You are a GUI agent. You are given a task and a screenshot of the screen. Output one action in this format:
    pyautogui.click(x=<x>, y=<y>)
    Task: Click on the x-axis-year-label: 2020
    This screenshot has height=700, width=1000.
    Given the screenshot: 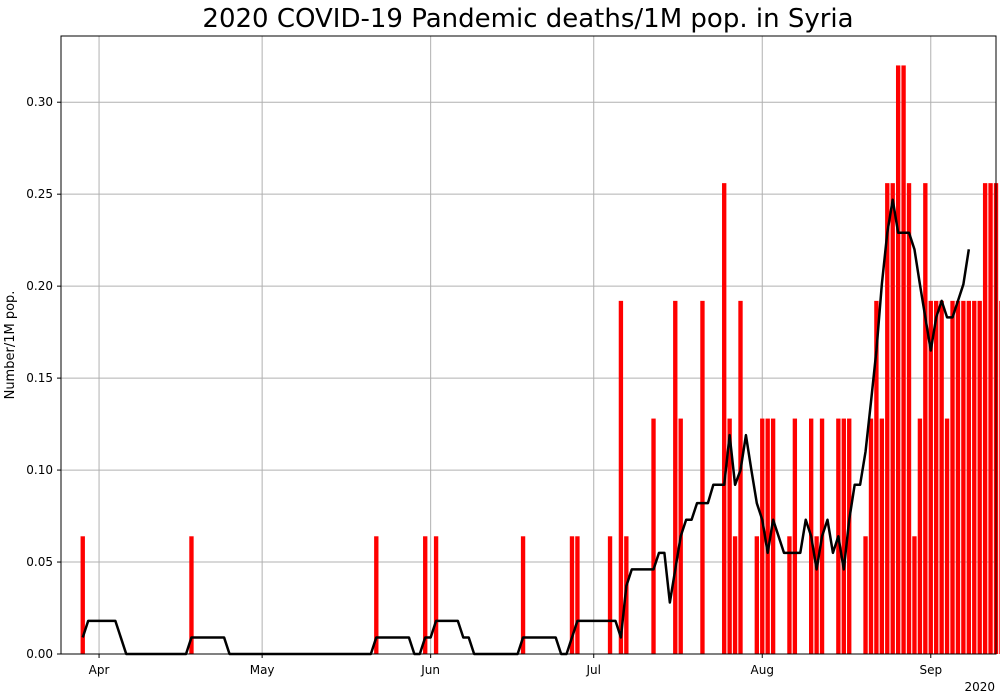 What is the action you would take?
    pyautogui.click(x=979, y=687)
    